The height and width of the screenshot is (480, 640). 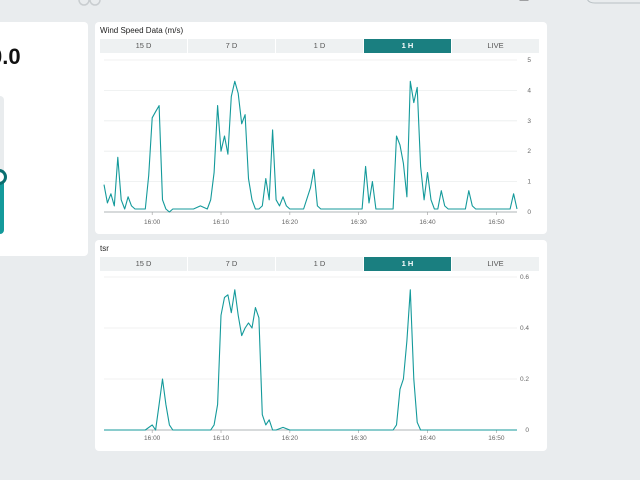 I want to click on search-field-edge, so click(x=612, y=2).